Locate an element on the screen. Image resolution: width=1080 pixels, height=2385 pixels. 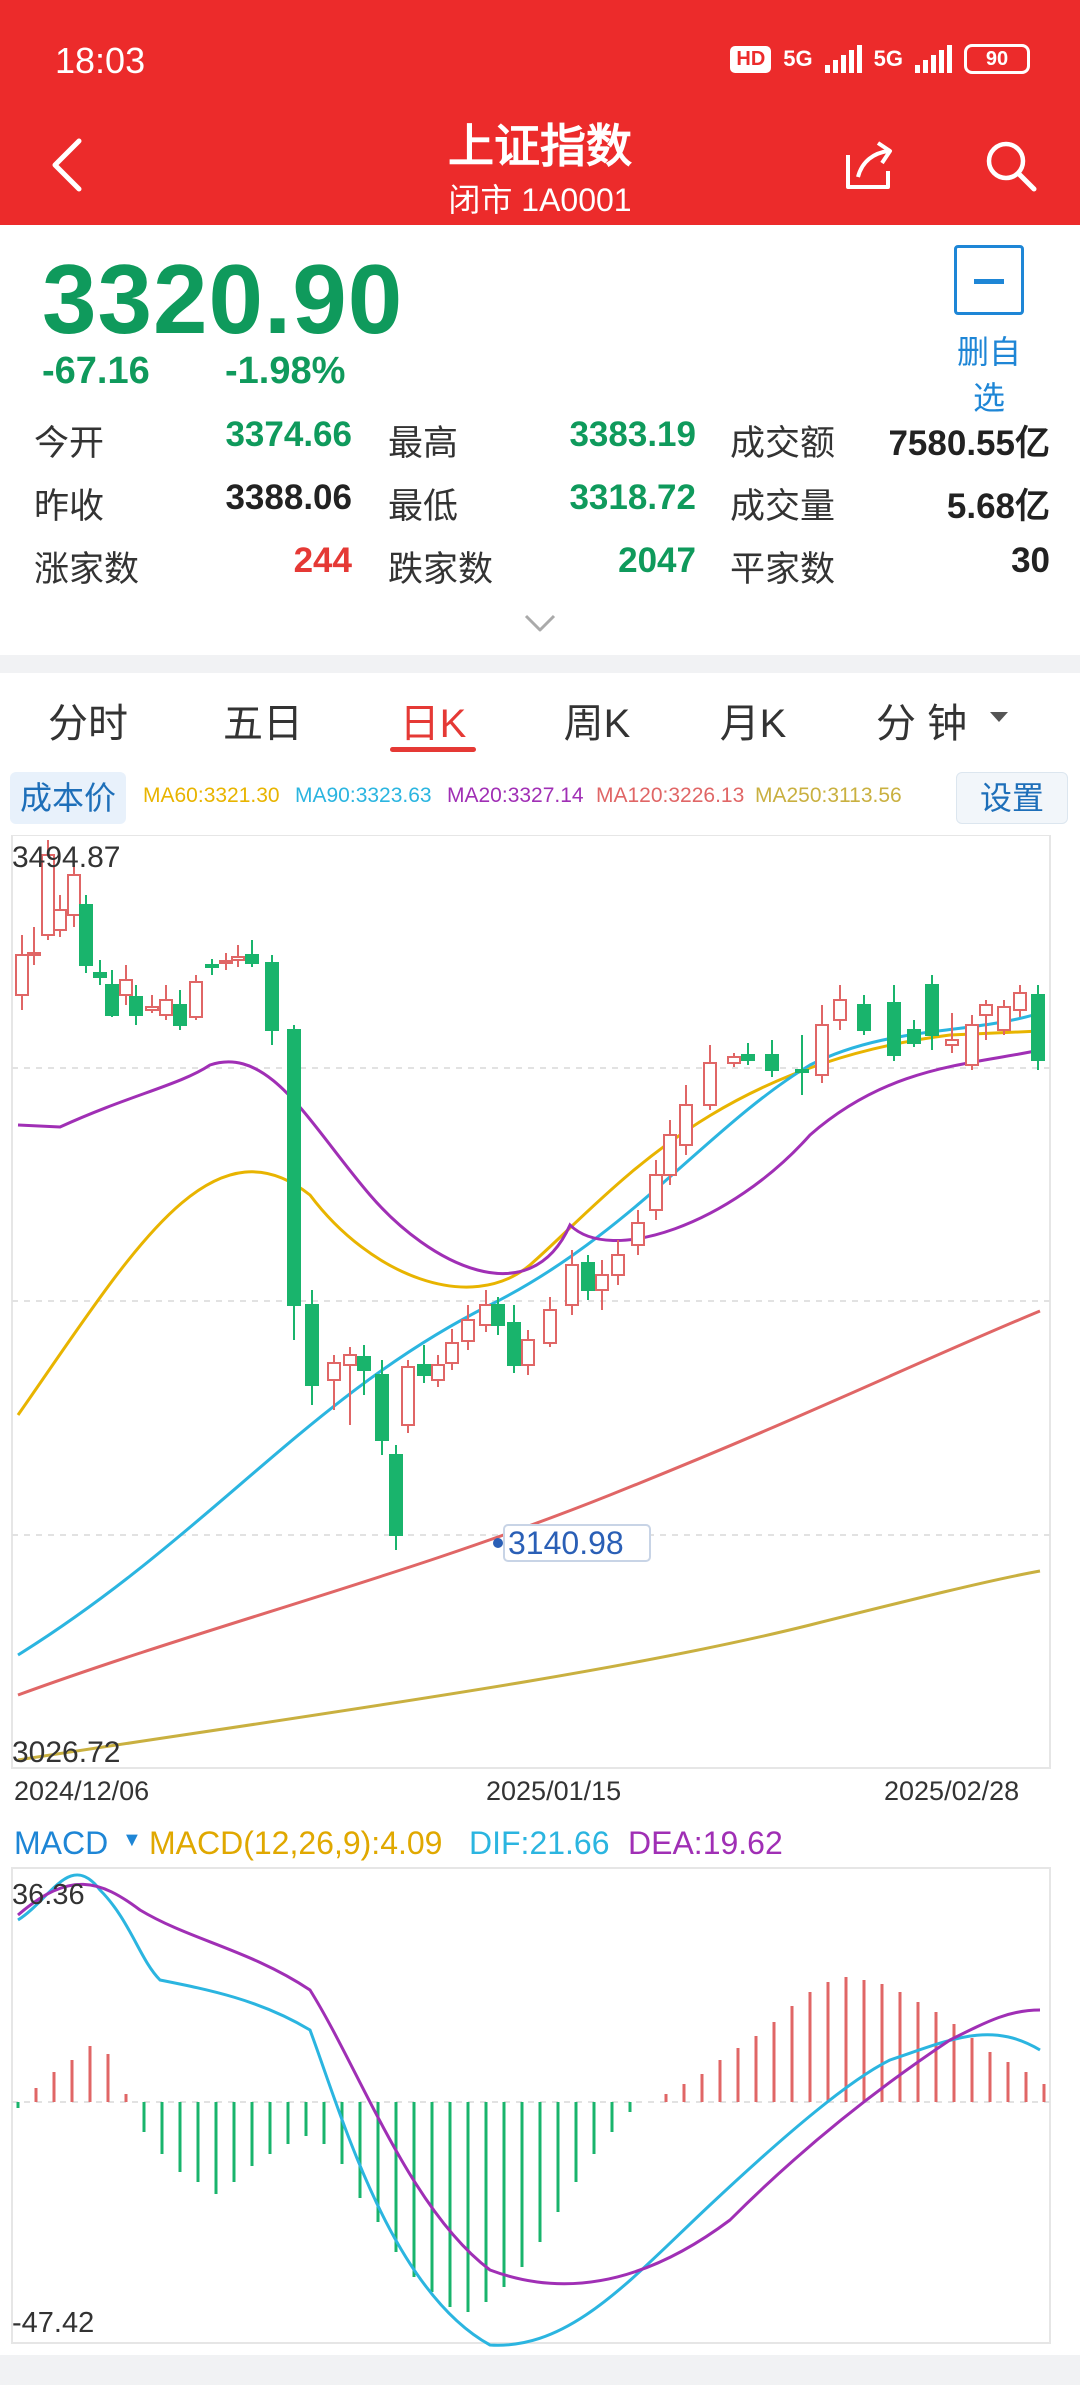
kline-y-max-label: 3494.87 is located at coordinates (66, 857).